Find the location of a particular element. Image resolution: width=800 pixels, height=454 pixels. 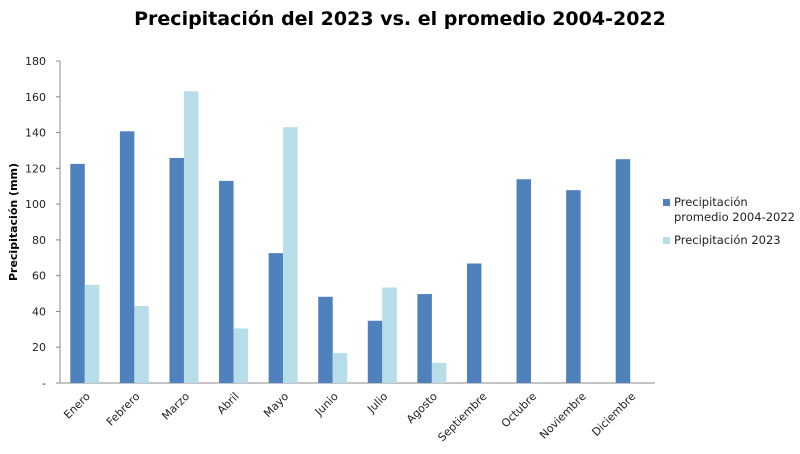

bar-2023-marzo is located at coordinates (191, 237).